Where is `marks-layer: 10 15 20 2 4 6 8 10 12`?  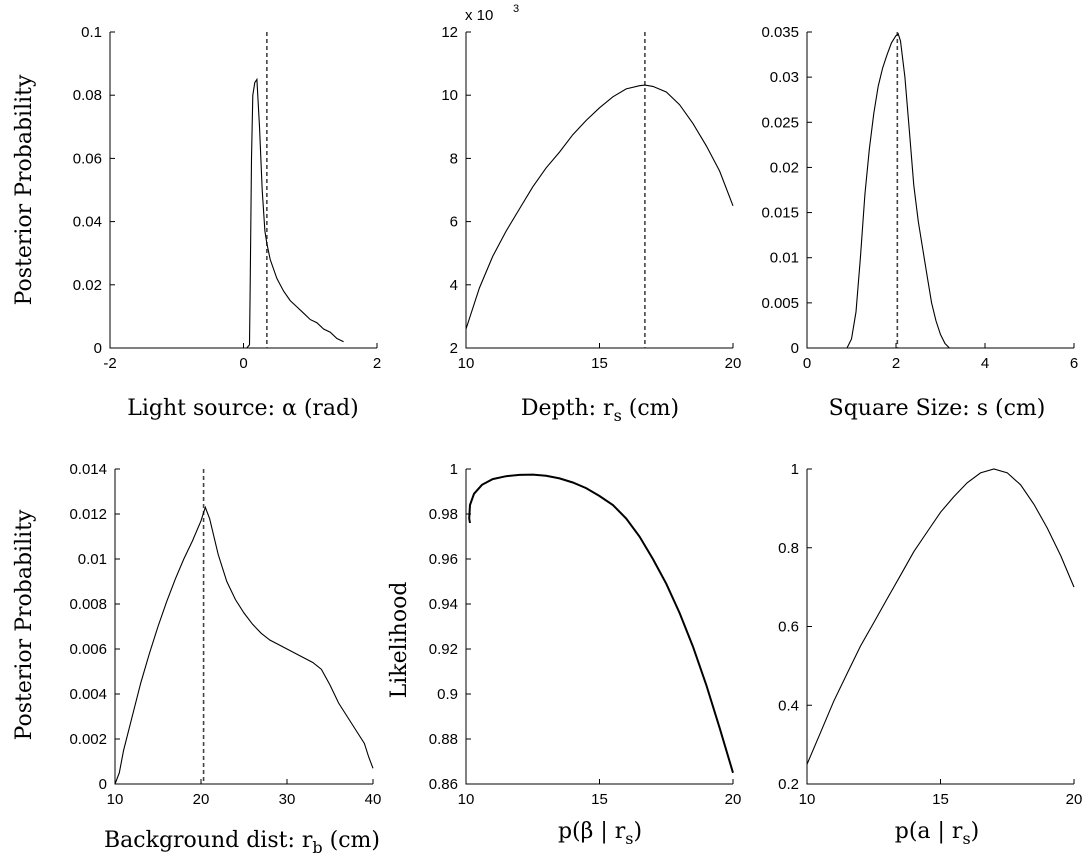 marks-layer: 10 15 20 2 4 6 8 10 12 is located at coordinates (591, 198).